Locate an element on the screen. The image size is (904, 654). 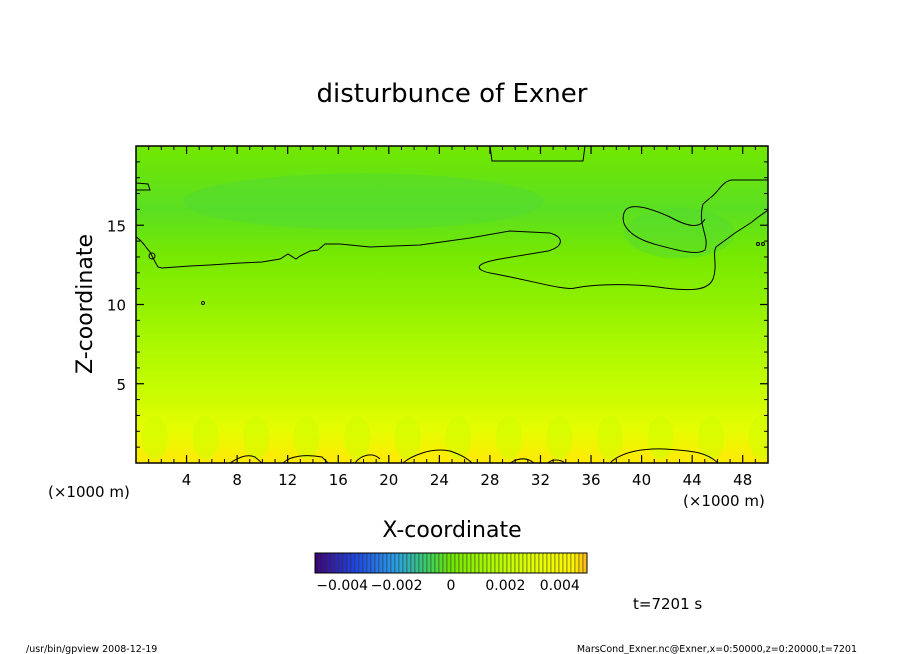
colorbar-frame is located at coordinates (451, 563).